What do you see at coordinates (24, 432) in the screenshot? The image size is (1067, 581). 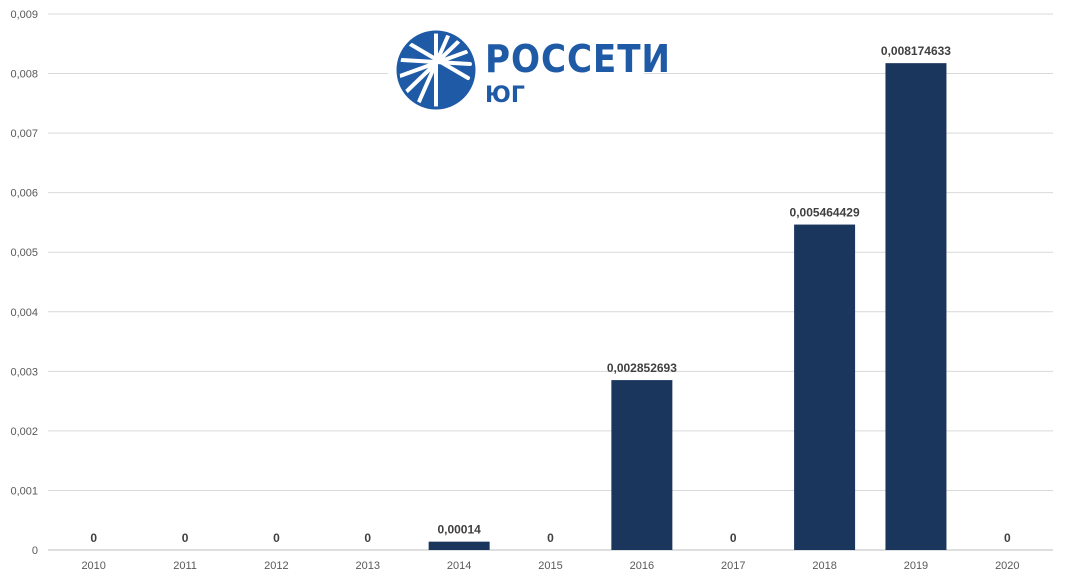 I see `y-tick-label: 0,002` at bounding box center [24, 432].